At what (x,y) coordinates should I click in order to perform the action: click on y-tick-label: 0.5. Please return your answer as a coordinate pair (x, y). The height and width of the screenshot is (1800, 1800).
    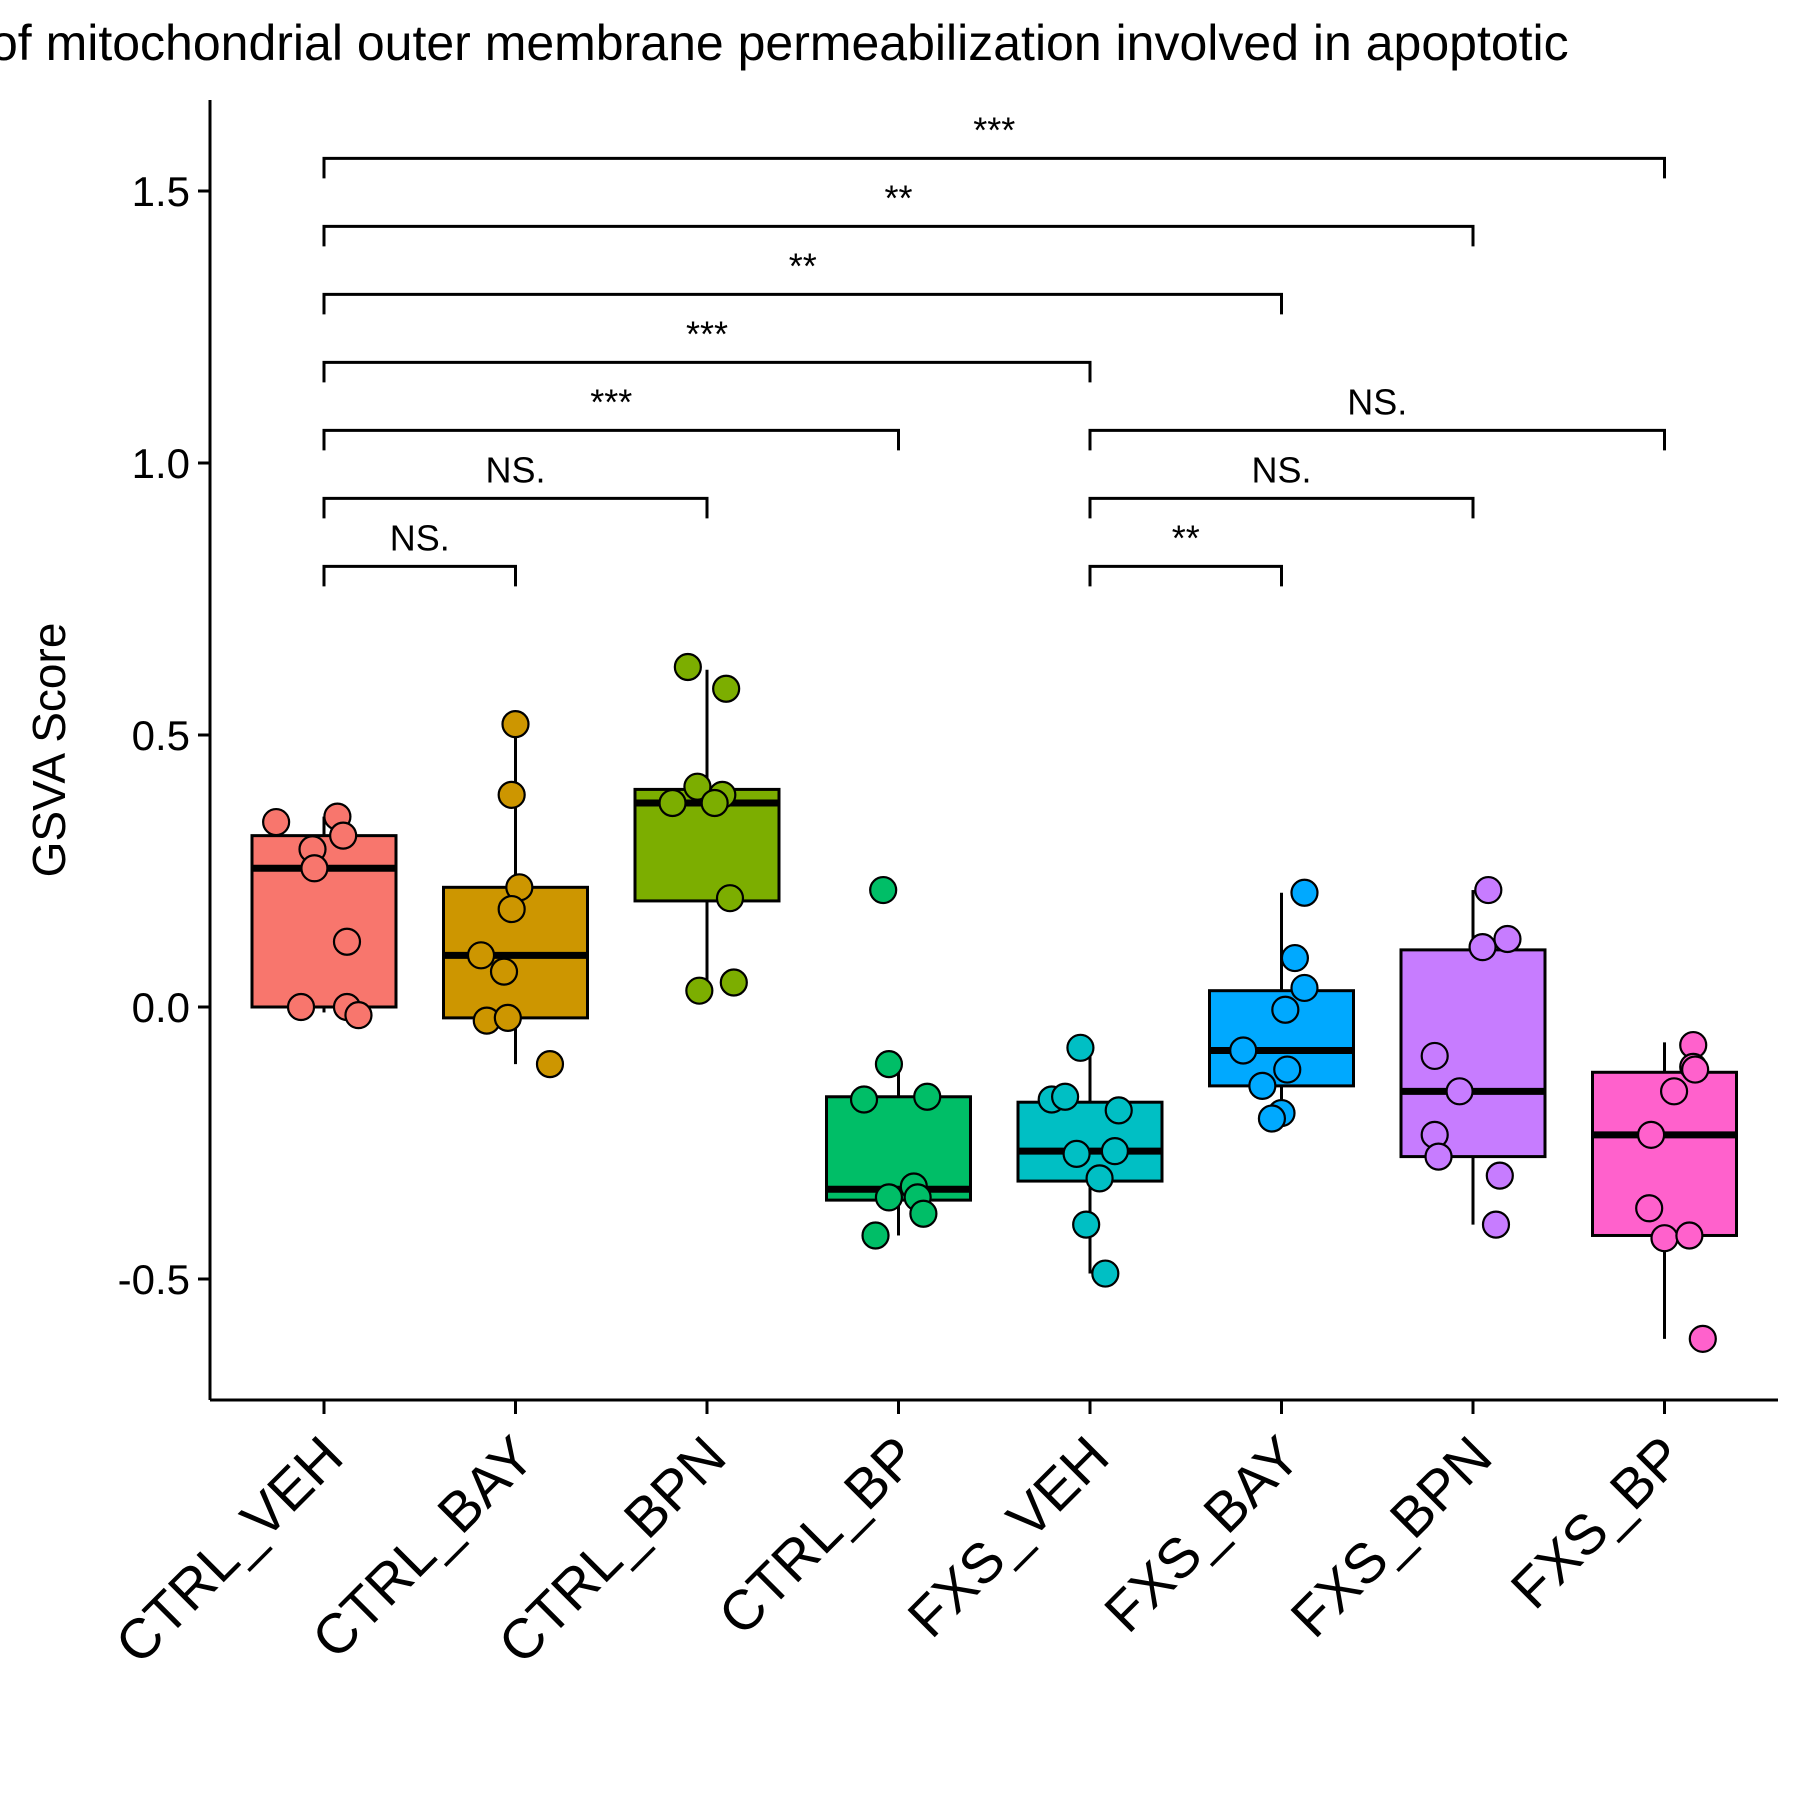
    Looking at the image, I should click on (161, 735).